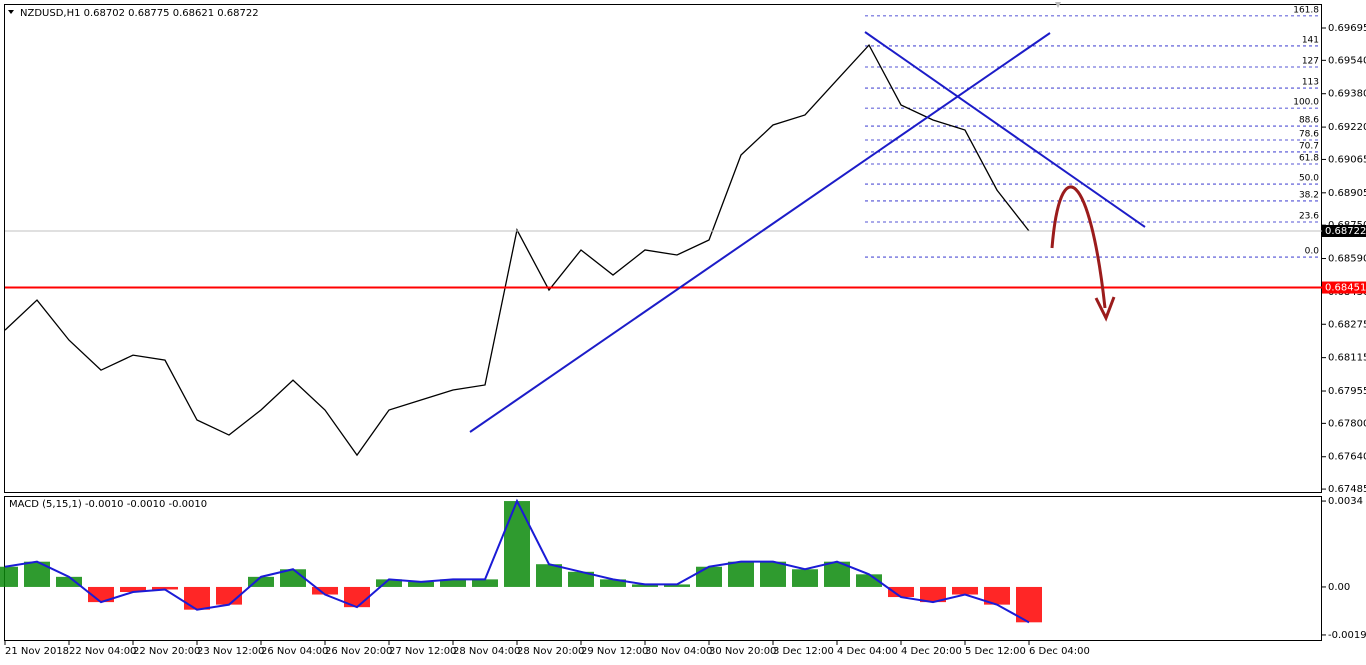 This screenshot has width=1366, height=665. I want to click on x-tick-label: 22 Nov 20:00, so click(166, 651).